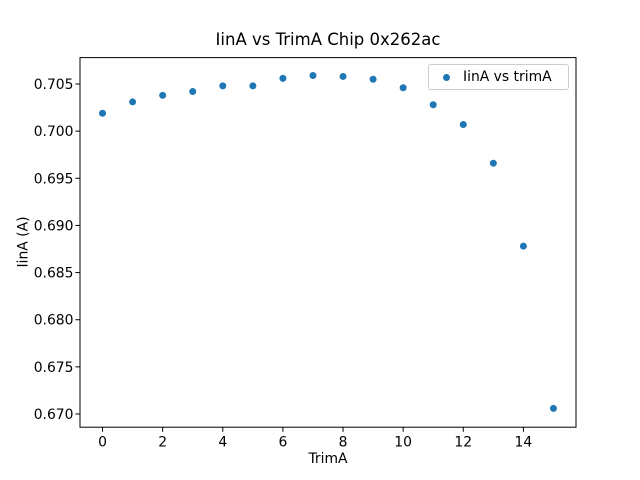  What do you see at coordinates (463, 443) in the screenshot?
I see `x-tick-label: 12` at bounding box center [463, 443].